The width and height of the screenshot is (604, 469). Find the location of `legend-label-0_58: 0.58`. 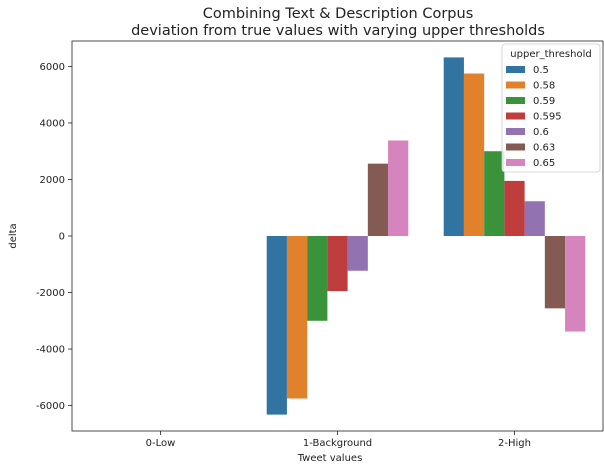

legend-label-0_58: 0.58 is located at coordinates (544, 86).